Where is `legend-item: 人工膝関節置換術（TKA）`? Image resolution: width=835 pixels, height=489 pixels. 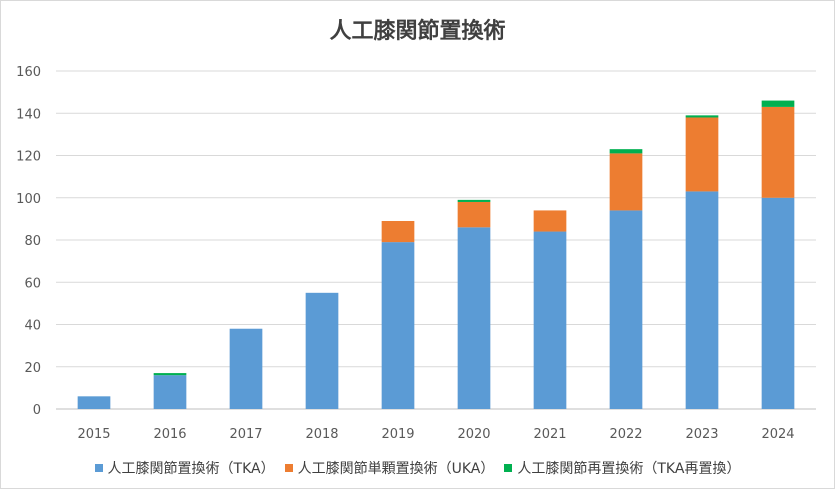 legend-item: 人工膝関節置換術（TKA） is located at coordinates (184, 468).